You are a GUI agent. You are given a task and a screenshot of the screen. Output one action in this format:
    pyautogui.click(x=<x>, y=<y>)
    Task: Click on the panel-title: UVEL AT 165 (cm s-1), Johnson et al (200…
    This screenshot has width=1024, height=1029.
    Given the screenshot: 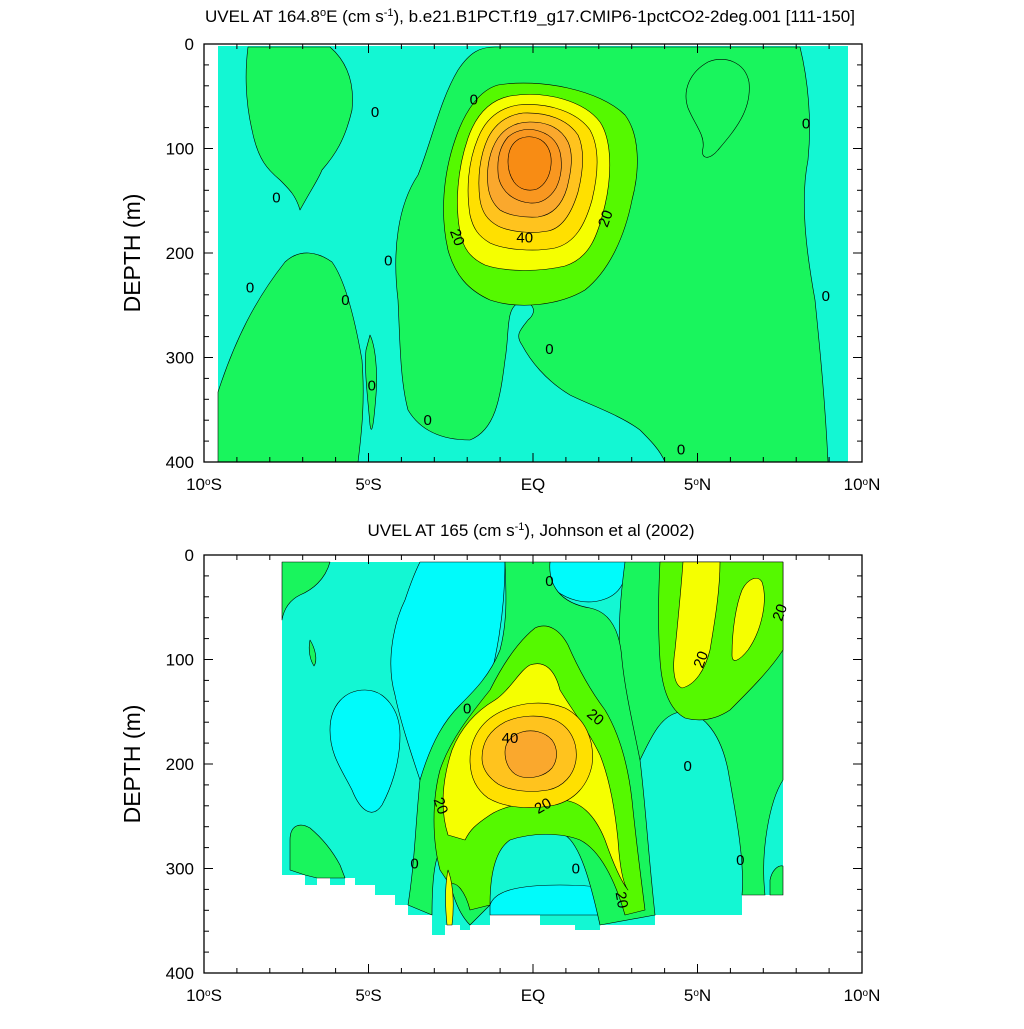 What is the action you would take?
    pyautogui.click(x=531, y=530)
    